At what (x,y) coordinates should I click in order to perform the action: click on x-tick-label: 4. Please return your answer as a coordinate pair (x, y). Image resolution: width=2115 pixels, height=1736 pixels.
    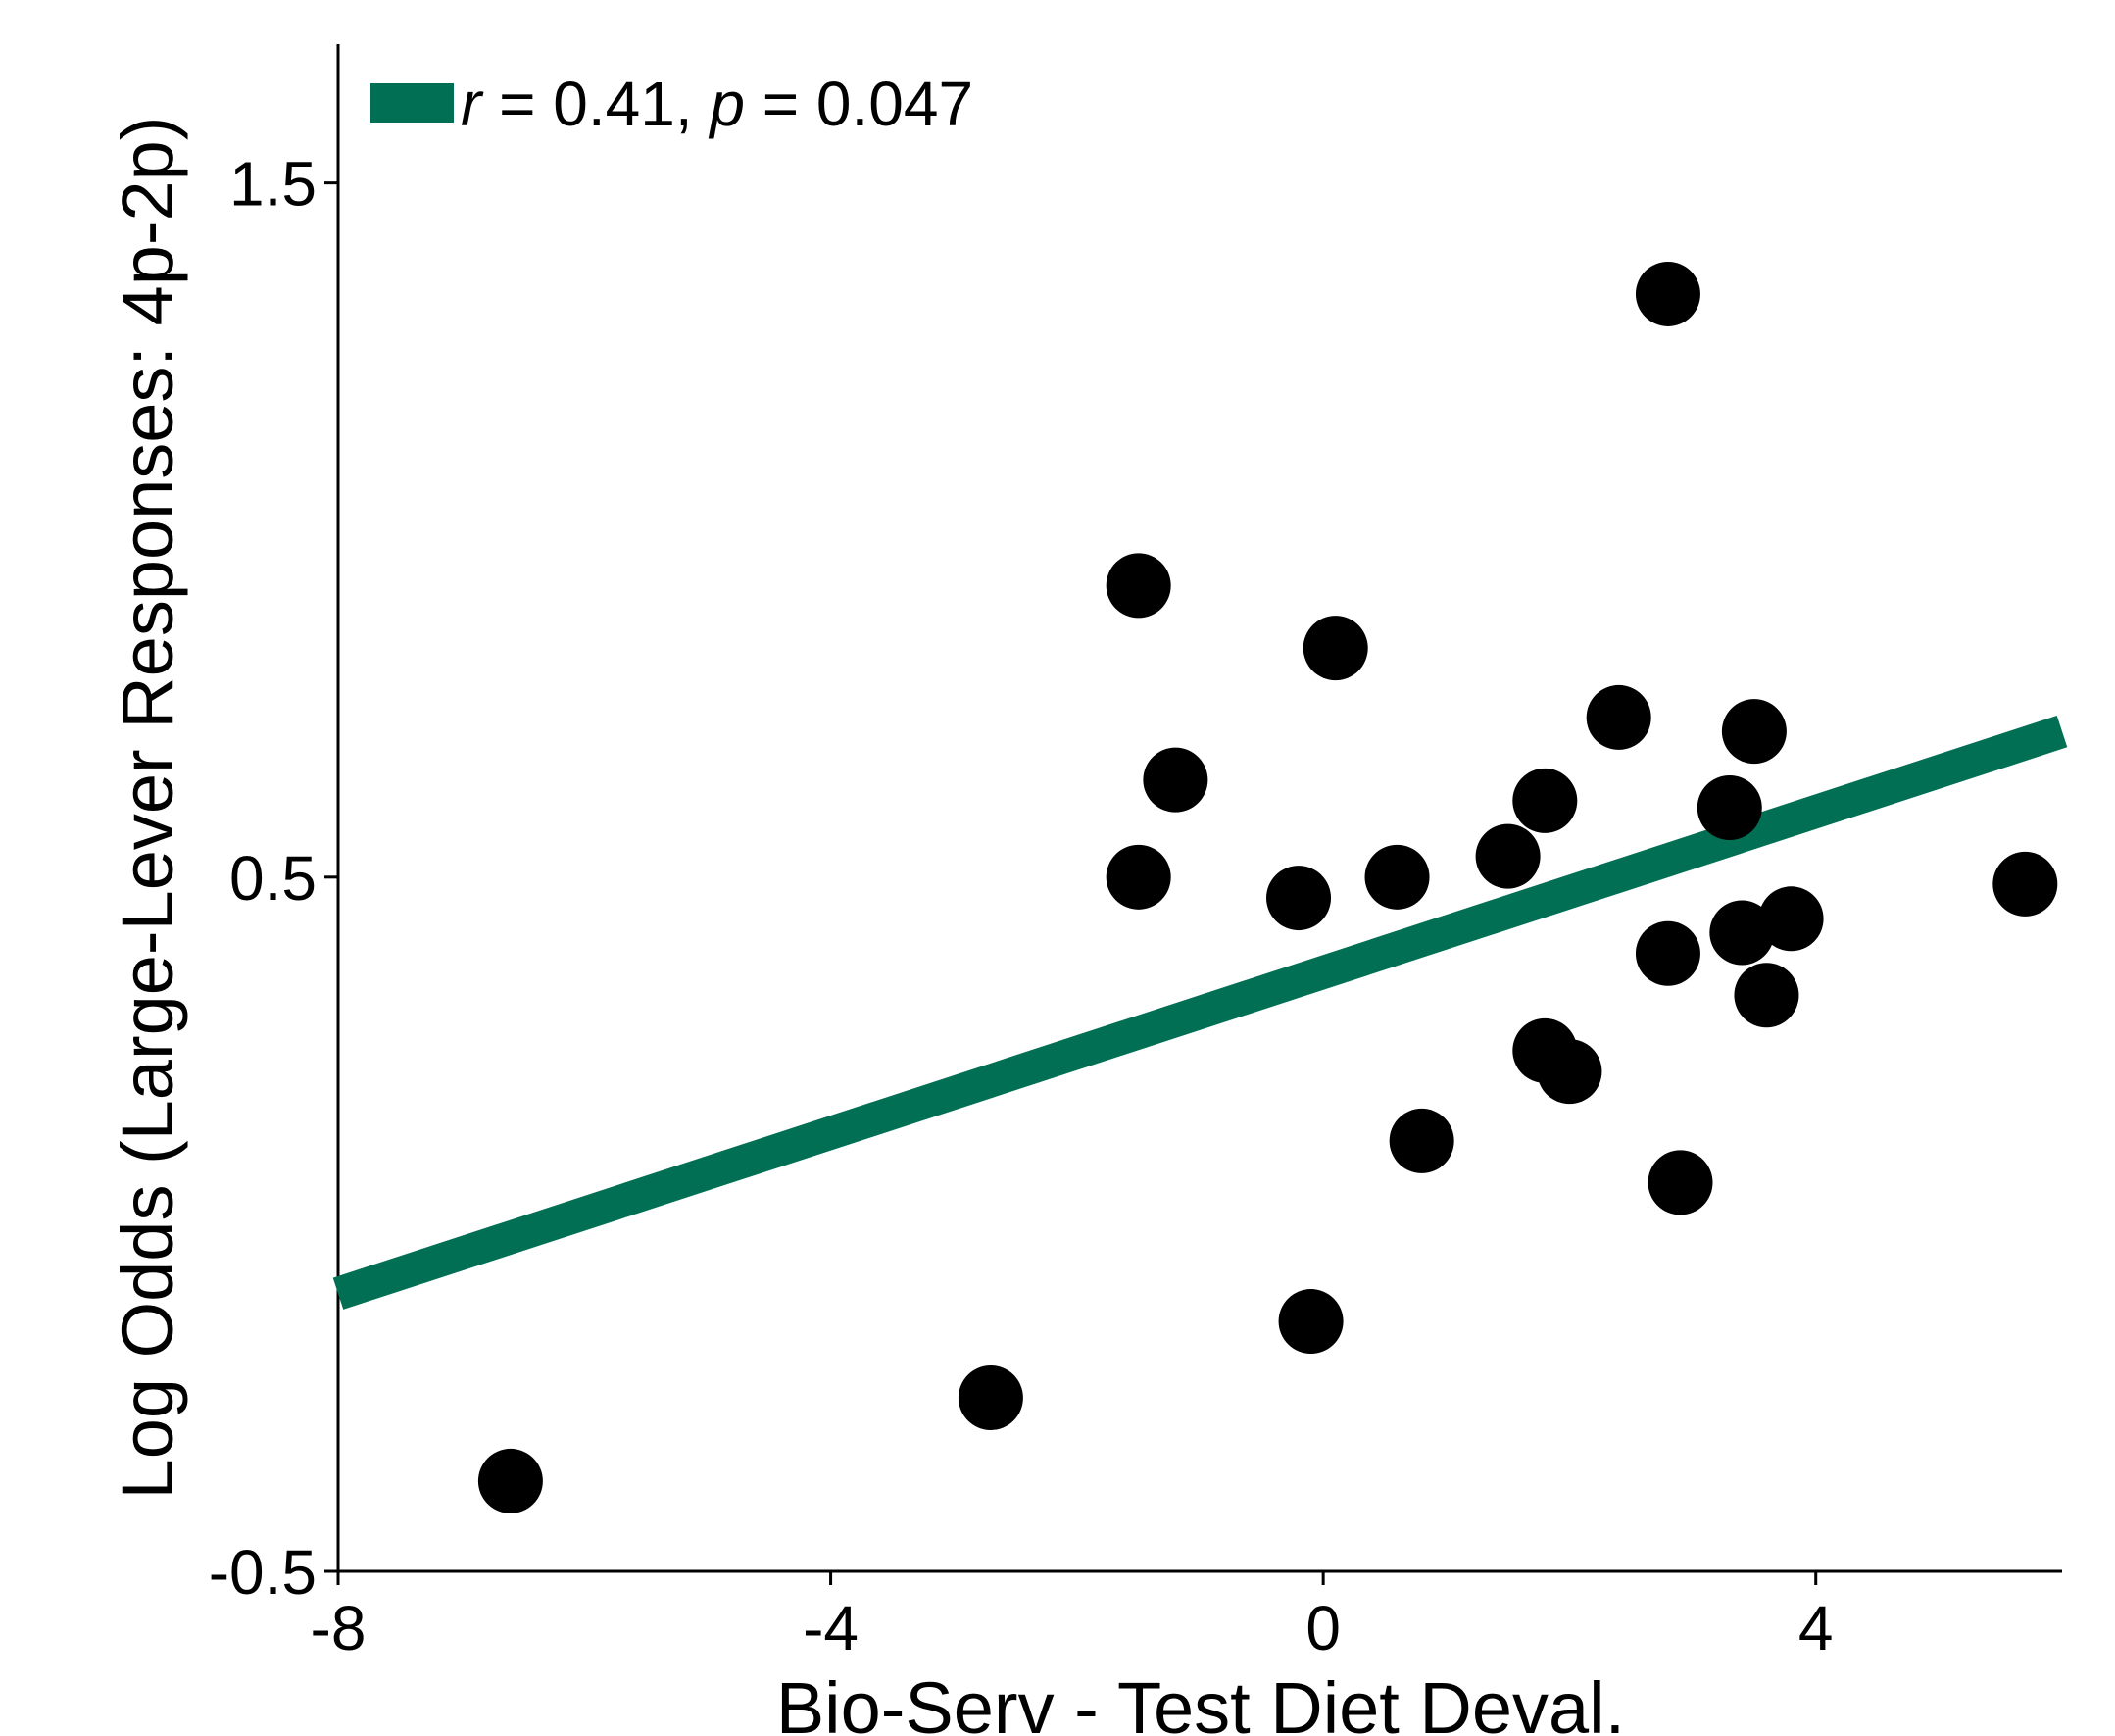
    Looking at the image, I should click on (1816, 1628).